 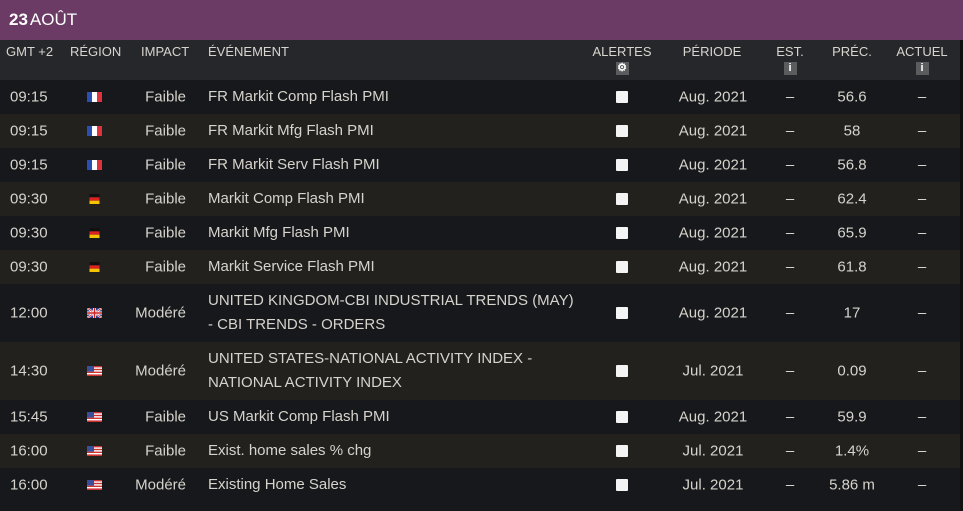 I want to click on previous-value: 56.8, so click(x=852, y=165).